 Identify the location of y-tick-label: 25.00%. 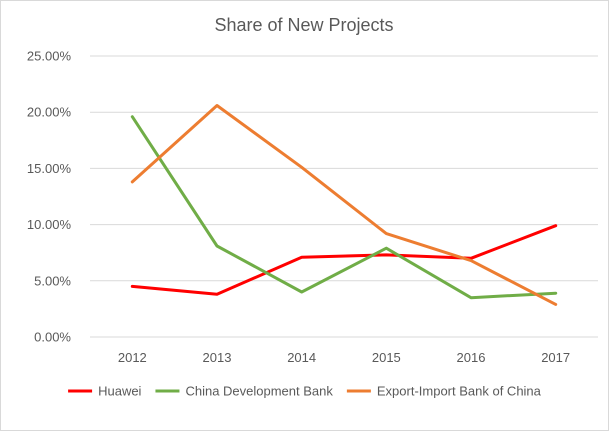
(49, 56).